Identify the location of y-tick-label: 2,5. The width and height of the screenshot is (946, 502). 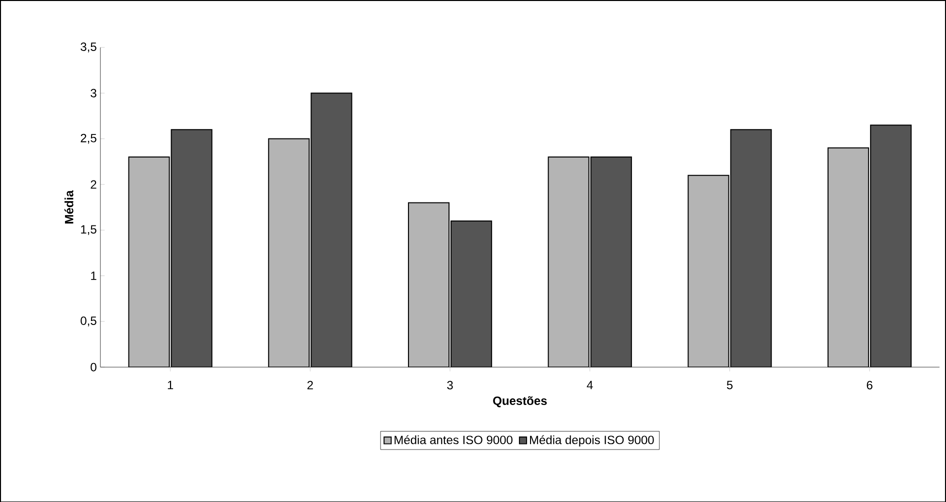
(88, 139).